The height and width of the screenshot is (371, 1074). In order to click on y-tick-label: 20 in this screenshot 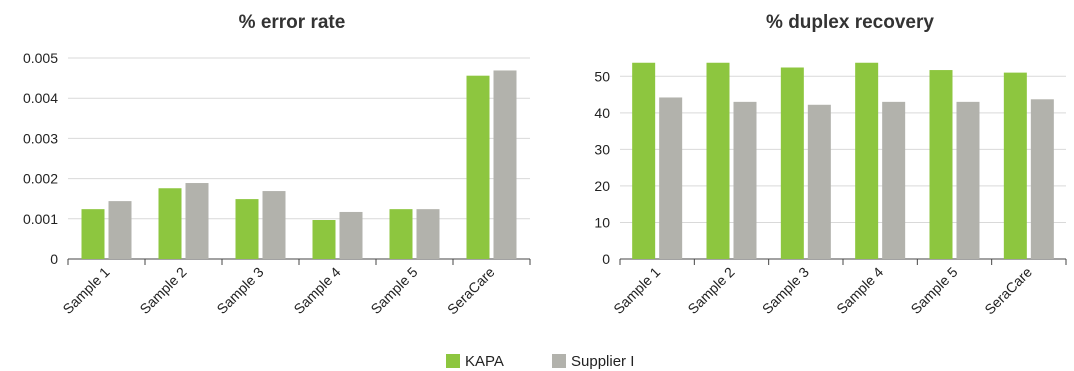, I will do `click(602, 186)`.